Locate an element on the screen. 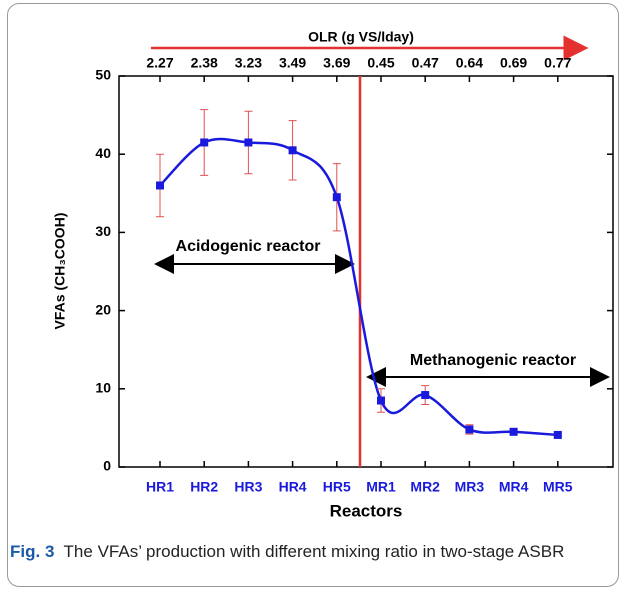  top-tick-label: 0.77 is located at coordinates (557, 63).